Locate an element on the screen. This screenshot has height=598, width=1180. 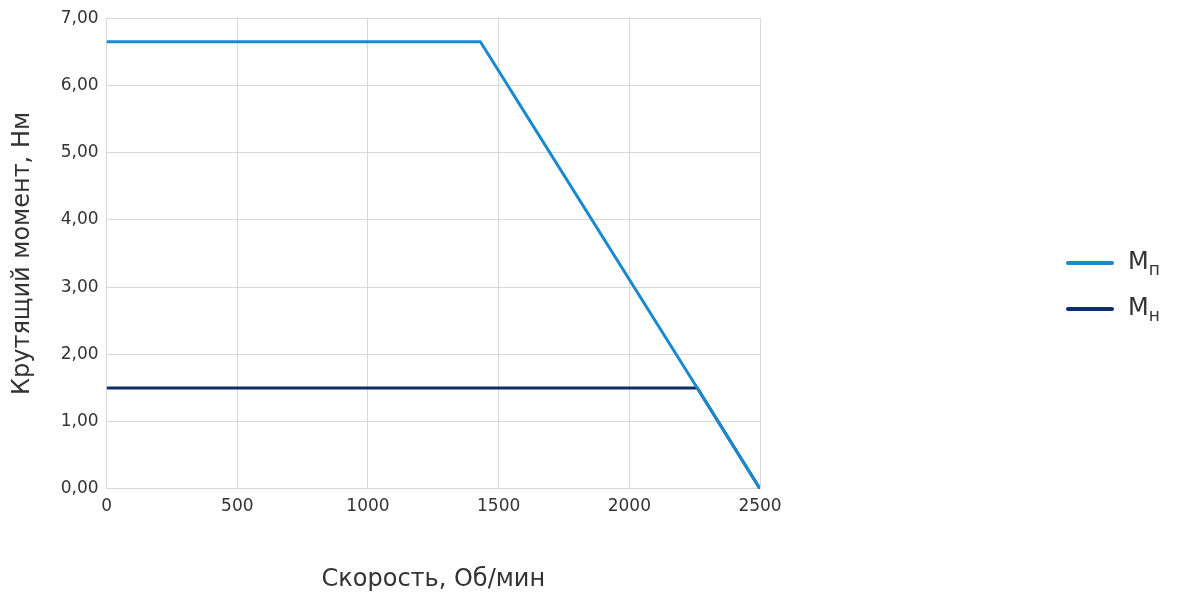
legend-label: М$_{н}$ is located at coordinates (1144, 309).